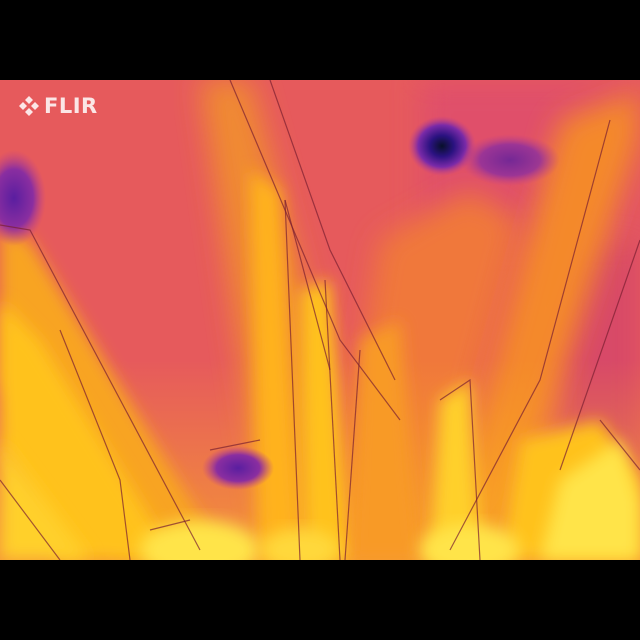 Image resolution: width=640 pixels, height=640 pixels. Describe the element at coordinates (320, 600) in the screenshot. I see `letterbox-bottom` at that location.